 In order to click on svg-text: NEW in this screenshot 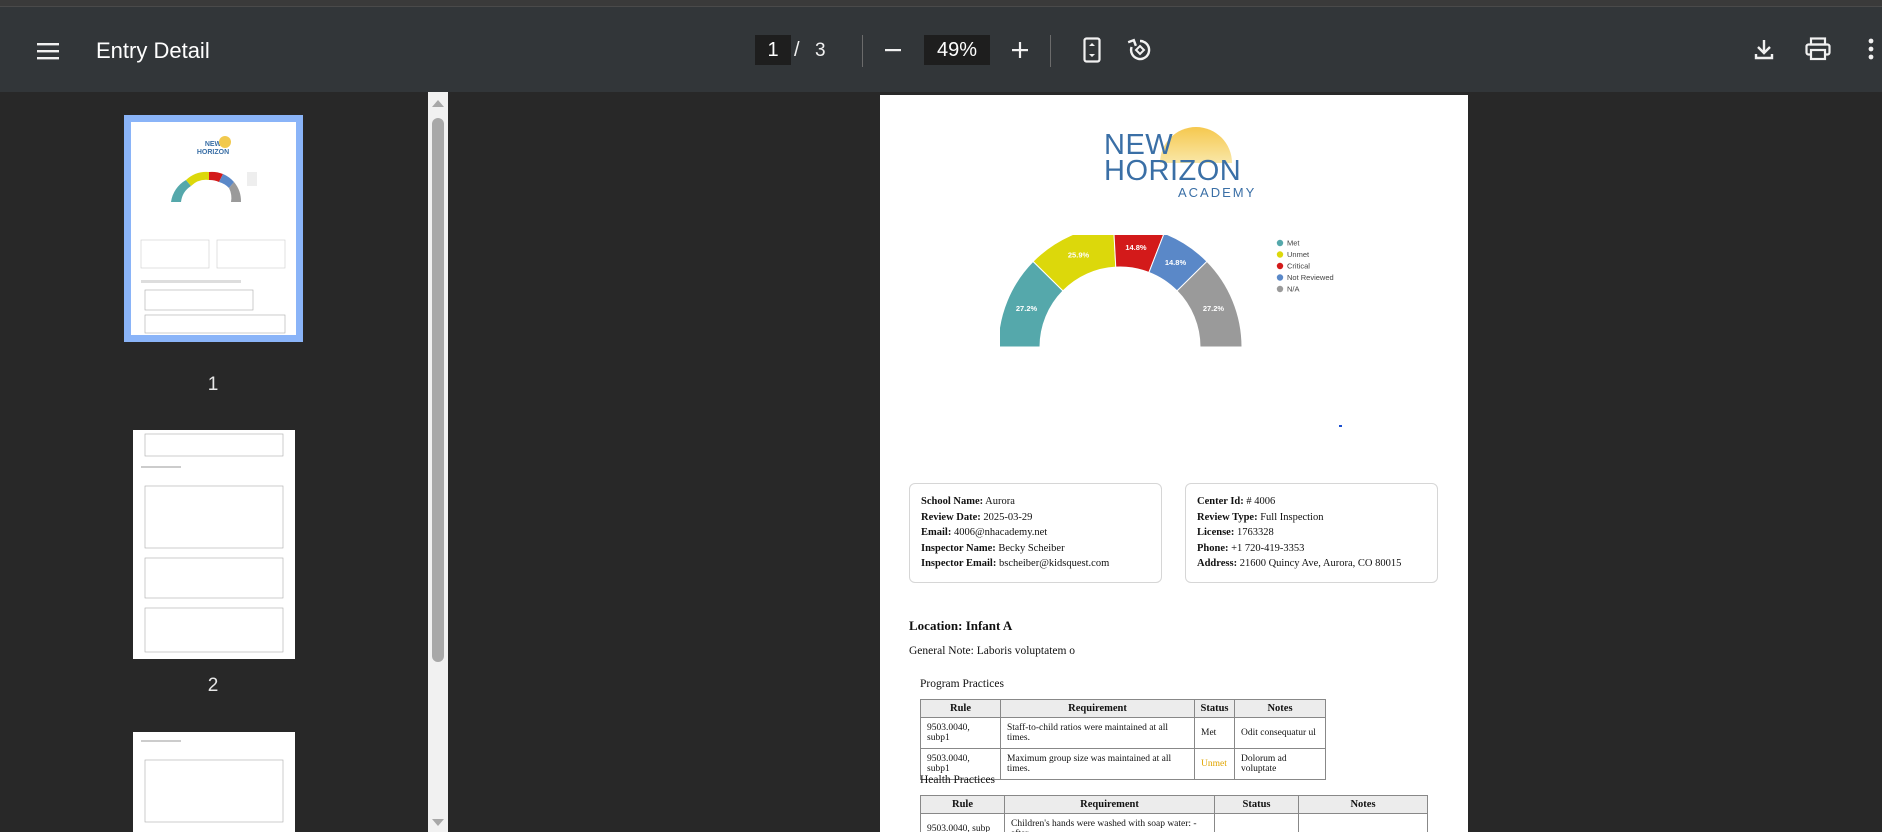, I will do `click(213, 144)`.